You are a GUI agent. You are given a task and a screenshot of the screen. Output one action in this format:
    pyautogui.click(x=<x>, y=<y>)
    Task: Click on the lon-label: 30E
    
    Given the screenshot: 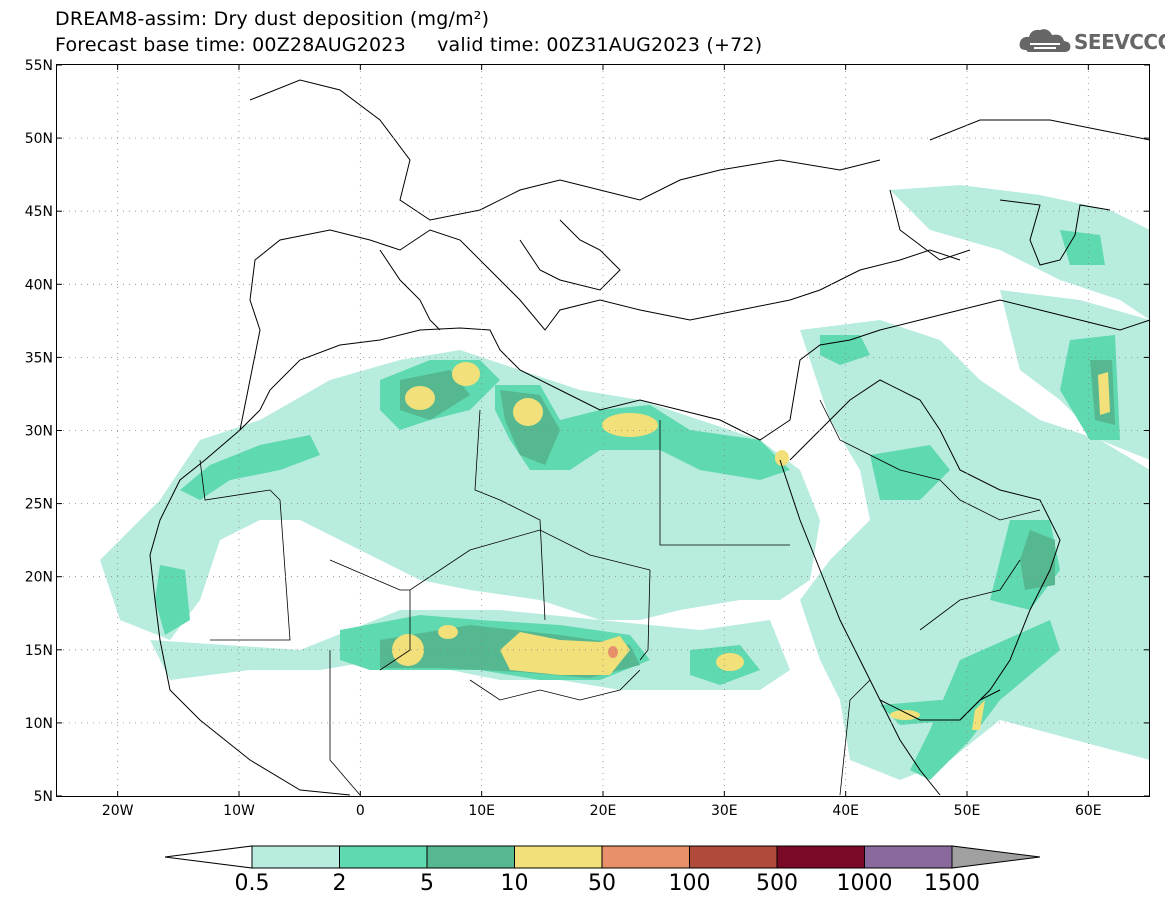 What is the action you would take?
    pyautogui.click(x=724, y=811)
    